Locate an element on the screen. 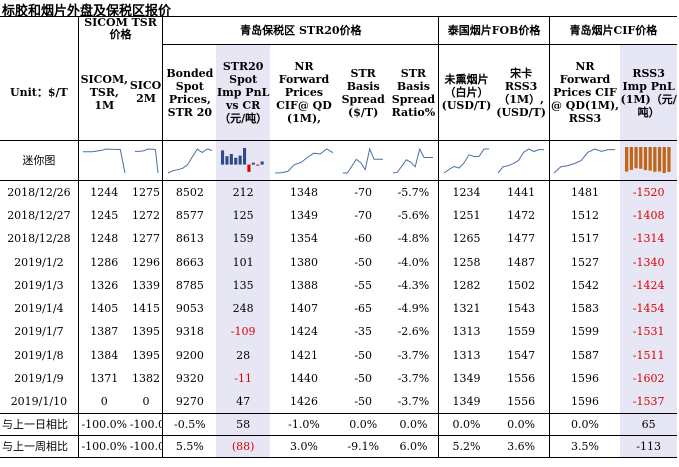 This screenshot has width=679, height=467. group-qingdao-str20: 青岛保税区 STR20价格 is located at coordinates (301, 30).